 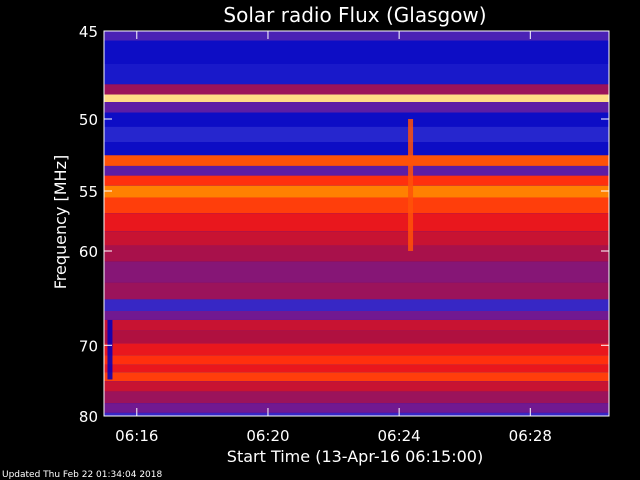 I want to click on y-tick-label: 70, so click(x=88, y=346).